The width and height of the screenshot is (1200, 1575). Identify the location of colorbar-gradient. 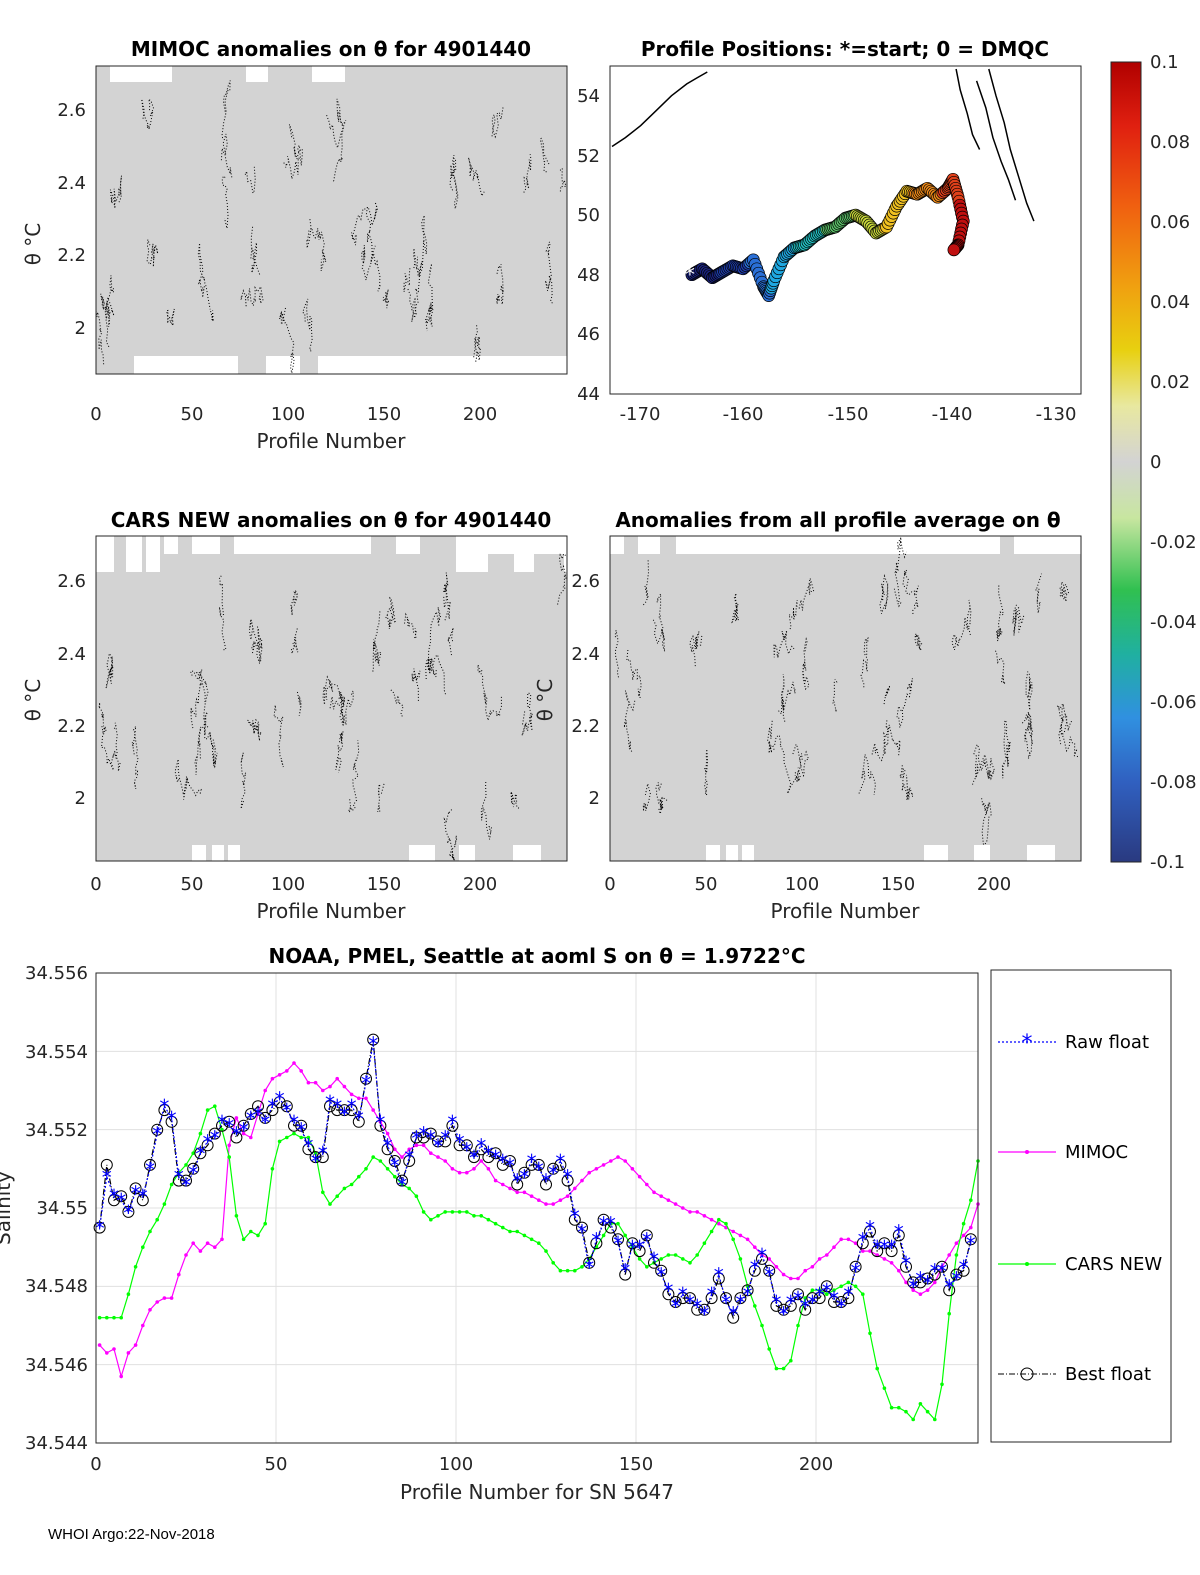
(1126, 462).